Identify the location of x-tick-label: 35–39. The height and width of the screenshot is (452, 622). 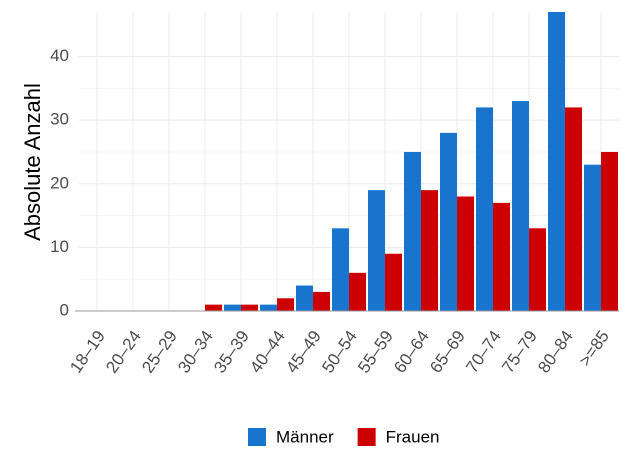
(231, 352).